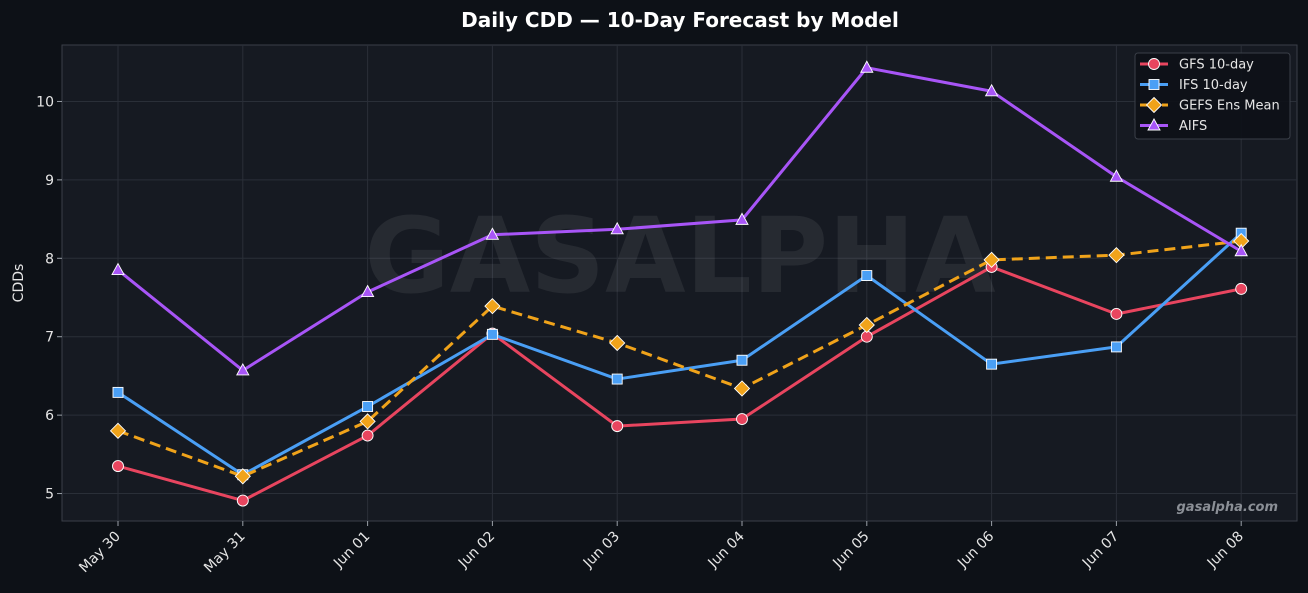 The width and height of the screenshot is (1308, 593). I want to click on x-tick-label: Jun 08, so click(1225, 550).